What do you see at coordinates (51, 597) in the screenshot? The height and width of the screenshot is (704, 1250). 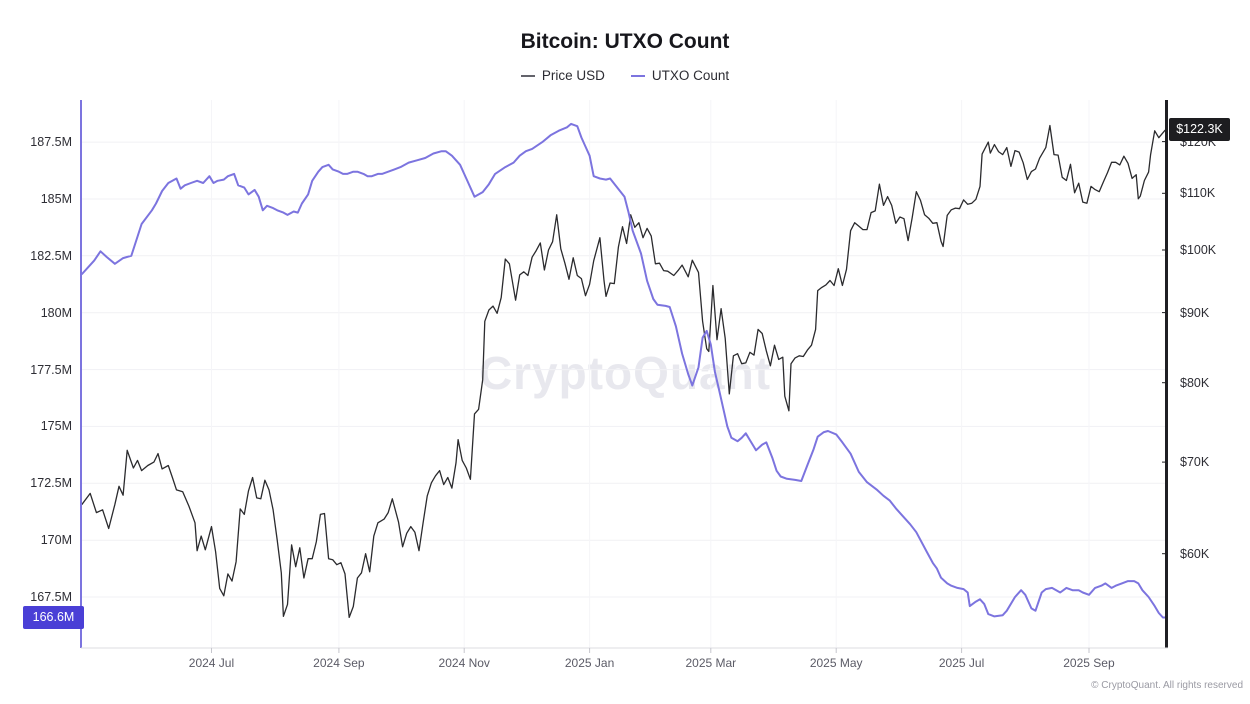 I see `y-left-tick-label: 167.5M` at bounding box center [51, 597].